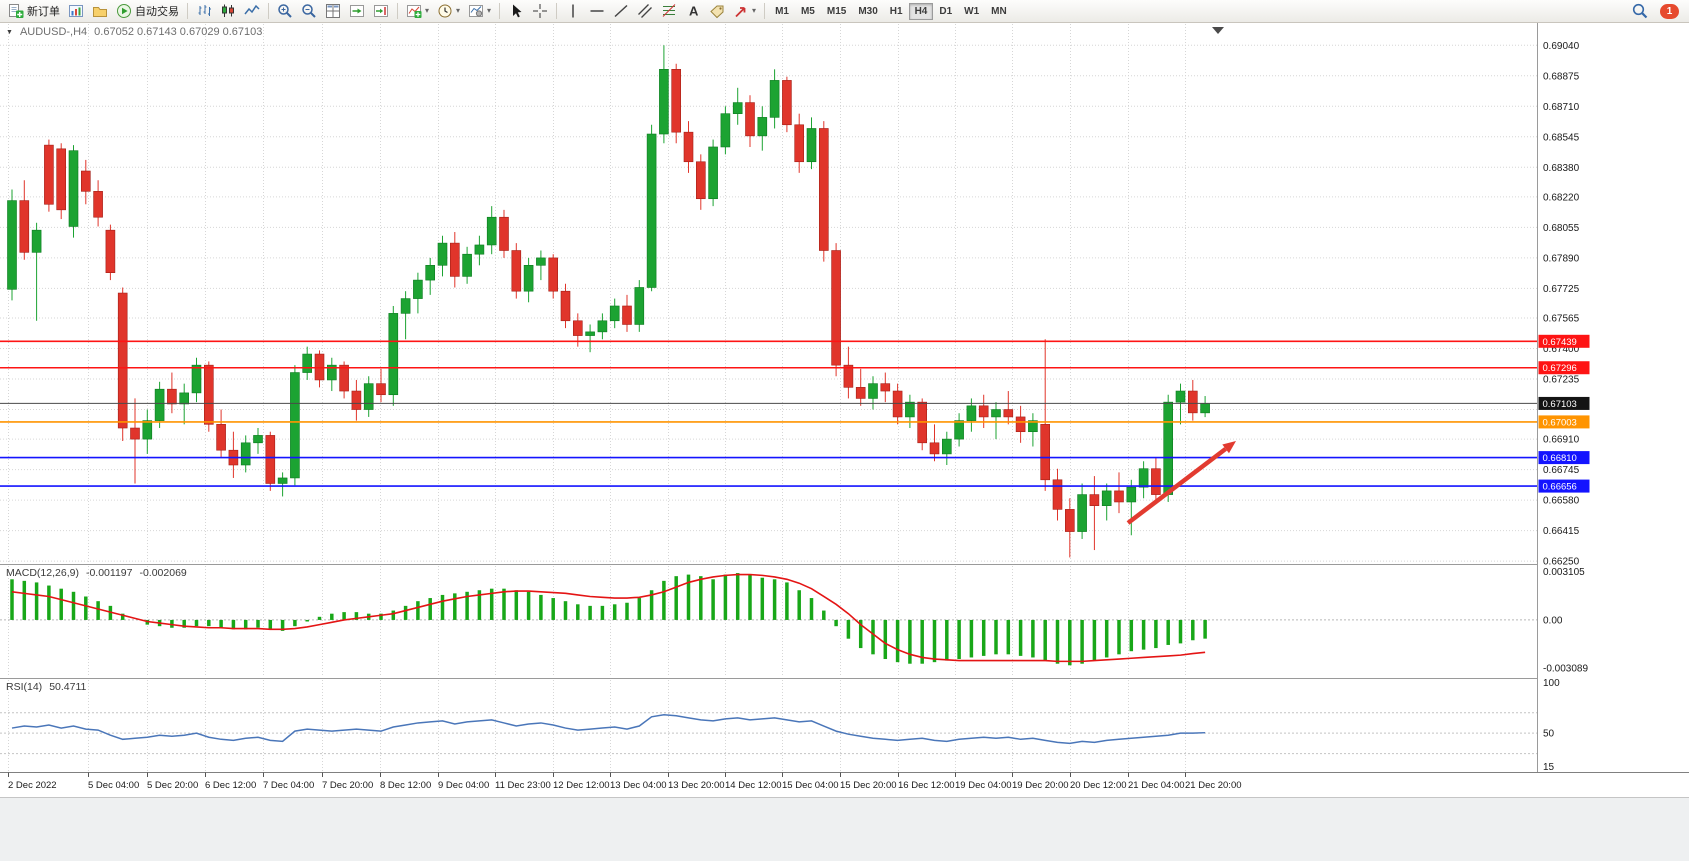 The image size is (1689, 861). Describe the element at coordinates (1218, 30) in the screenshot. I see `chart-shift-marker` at that location.